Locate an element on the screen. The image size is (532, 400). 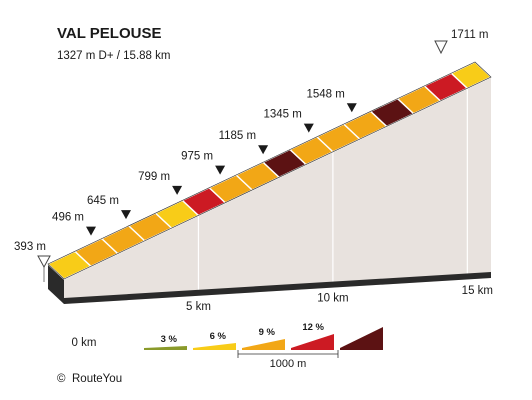
x-tick-label: 15 km is located at coordinates (477, 291).